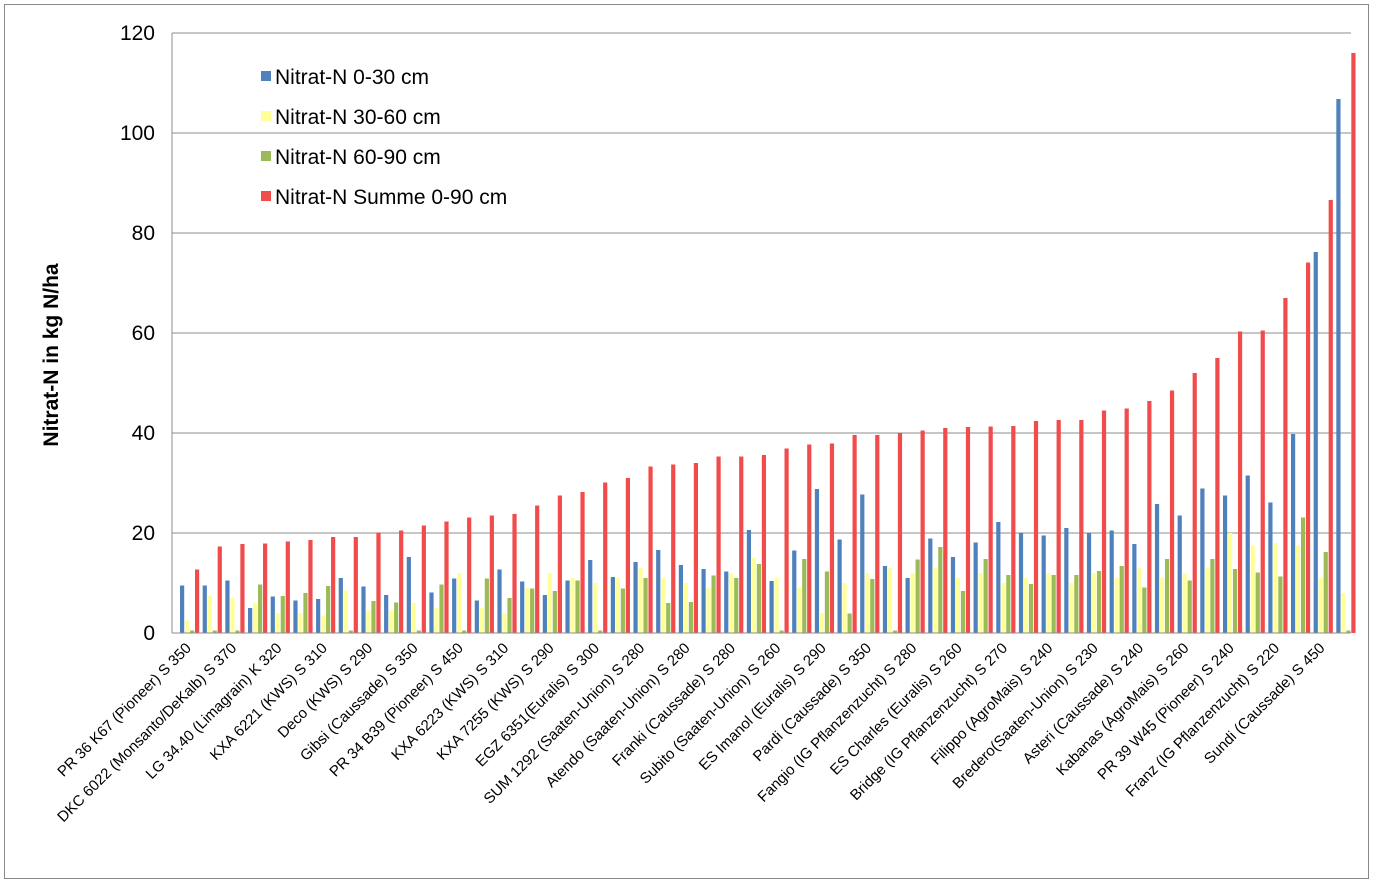 Image resolution: width=1373 pixels, height=883 pixels. I want to click on legend-label: Nitrat-N 60-90 cm, so click(358, 157).